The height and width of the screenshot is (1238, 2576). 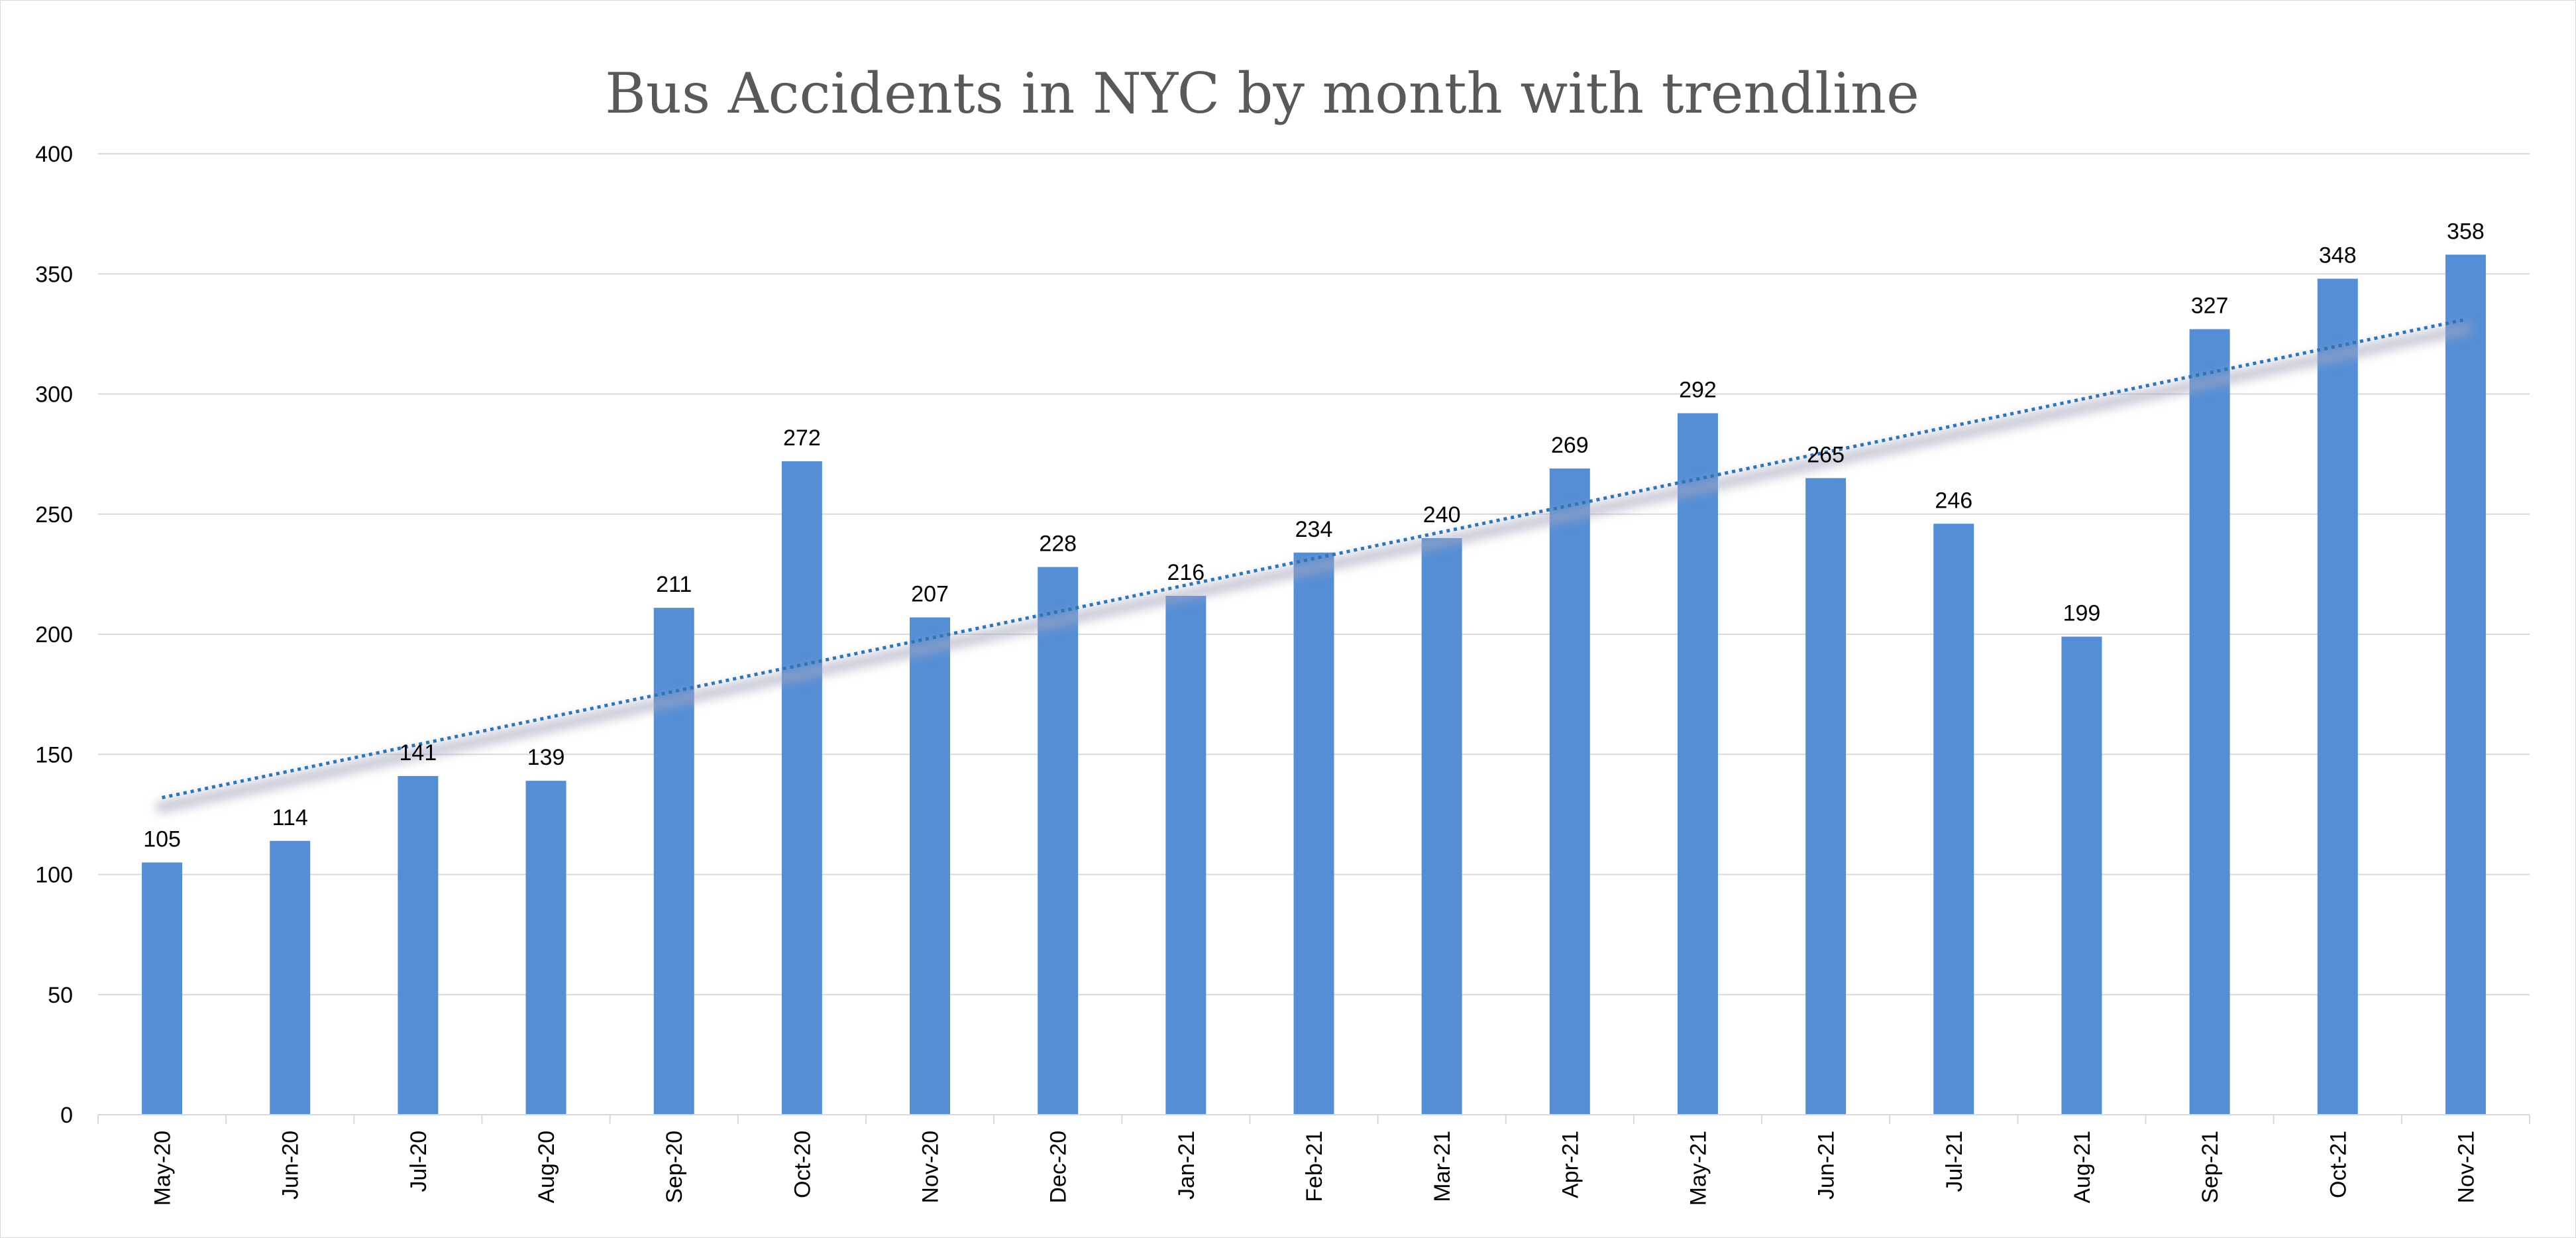 I want to click on x-tick-label: Sep-21, so click(x=2210, y=1167).